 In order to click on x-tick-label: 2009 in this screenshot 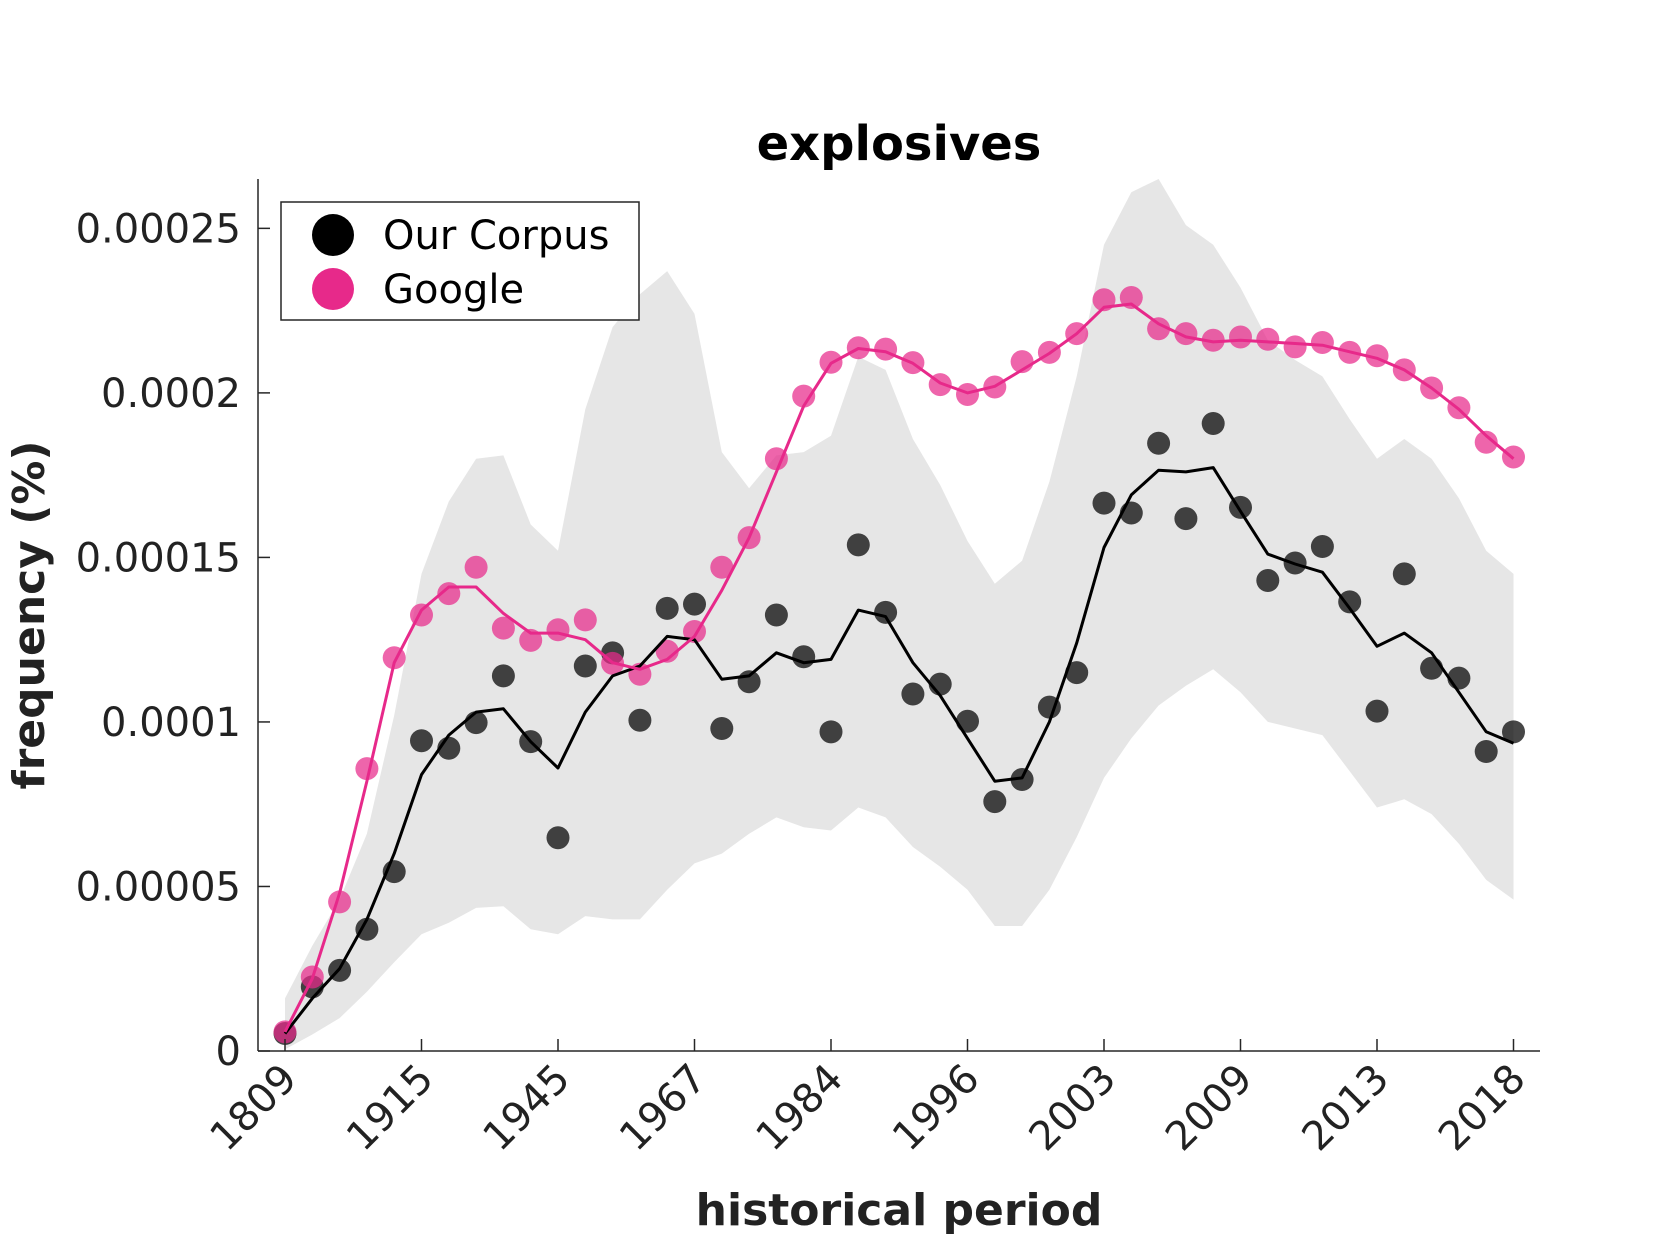, I will do `click(1209, 1108)`.